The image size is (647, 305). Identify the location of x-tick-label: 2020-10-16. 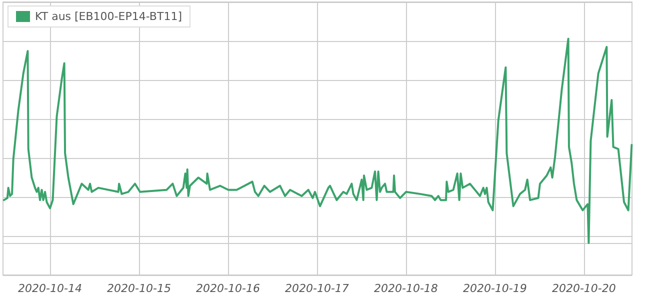
(228, 288).